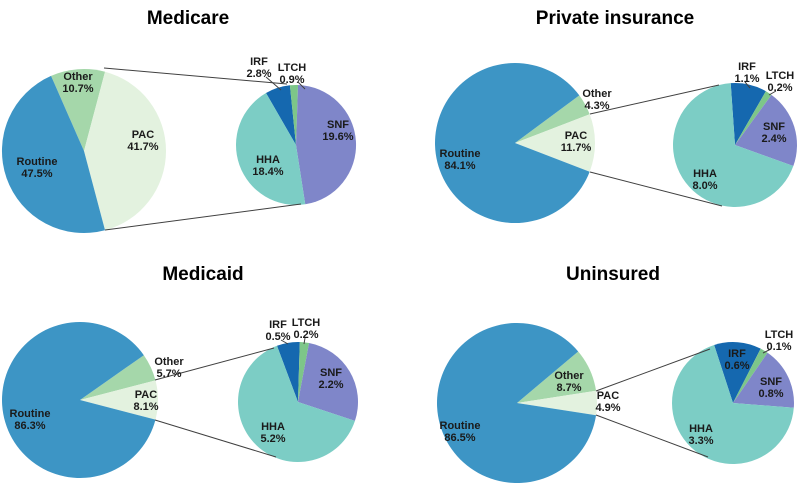 This screenshot has height=485, width=800. Describe the element at coordinates (337, 137) in the screenshot. I see `svg-text: 19.6%` at that location.